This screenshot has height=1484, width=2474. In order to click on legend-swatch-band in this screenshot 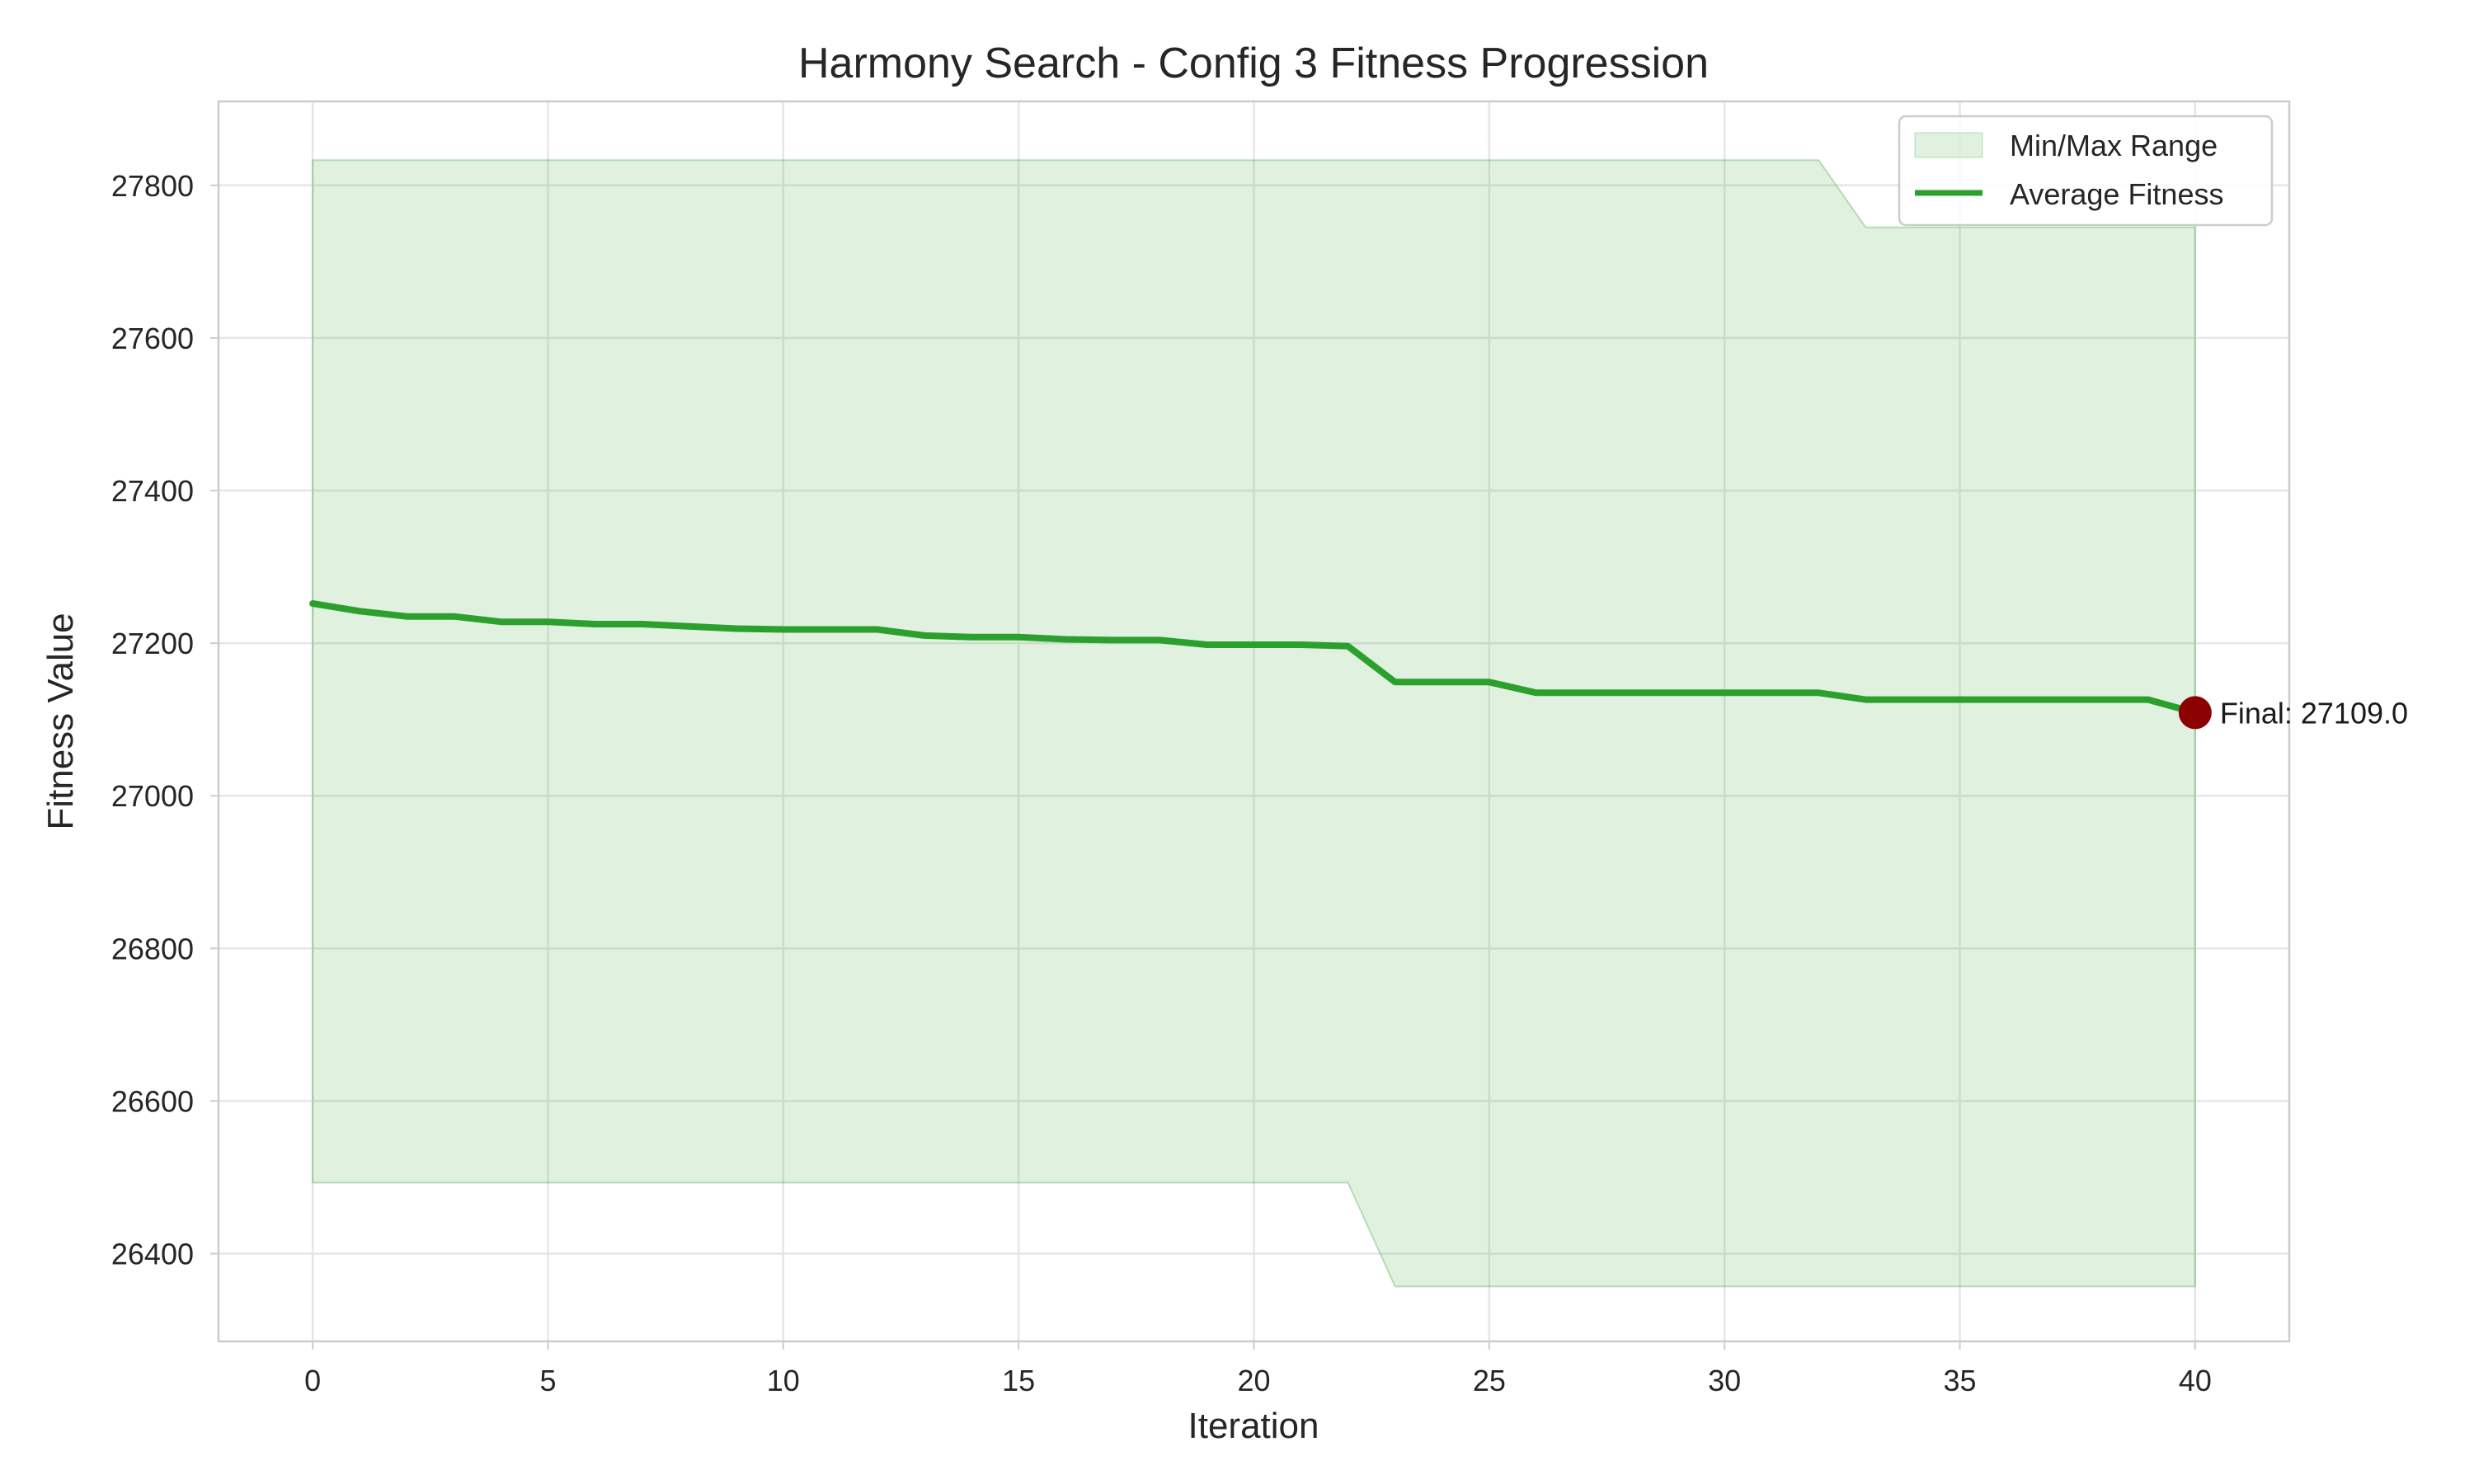, I will do `click(1948, 145)`.